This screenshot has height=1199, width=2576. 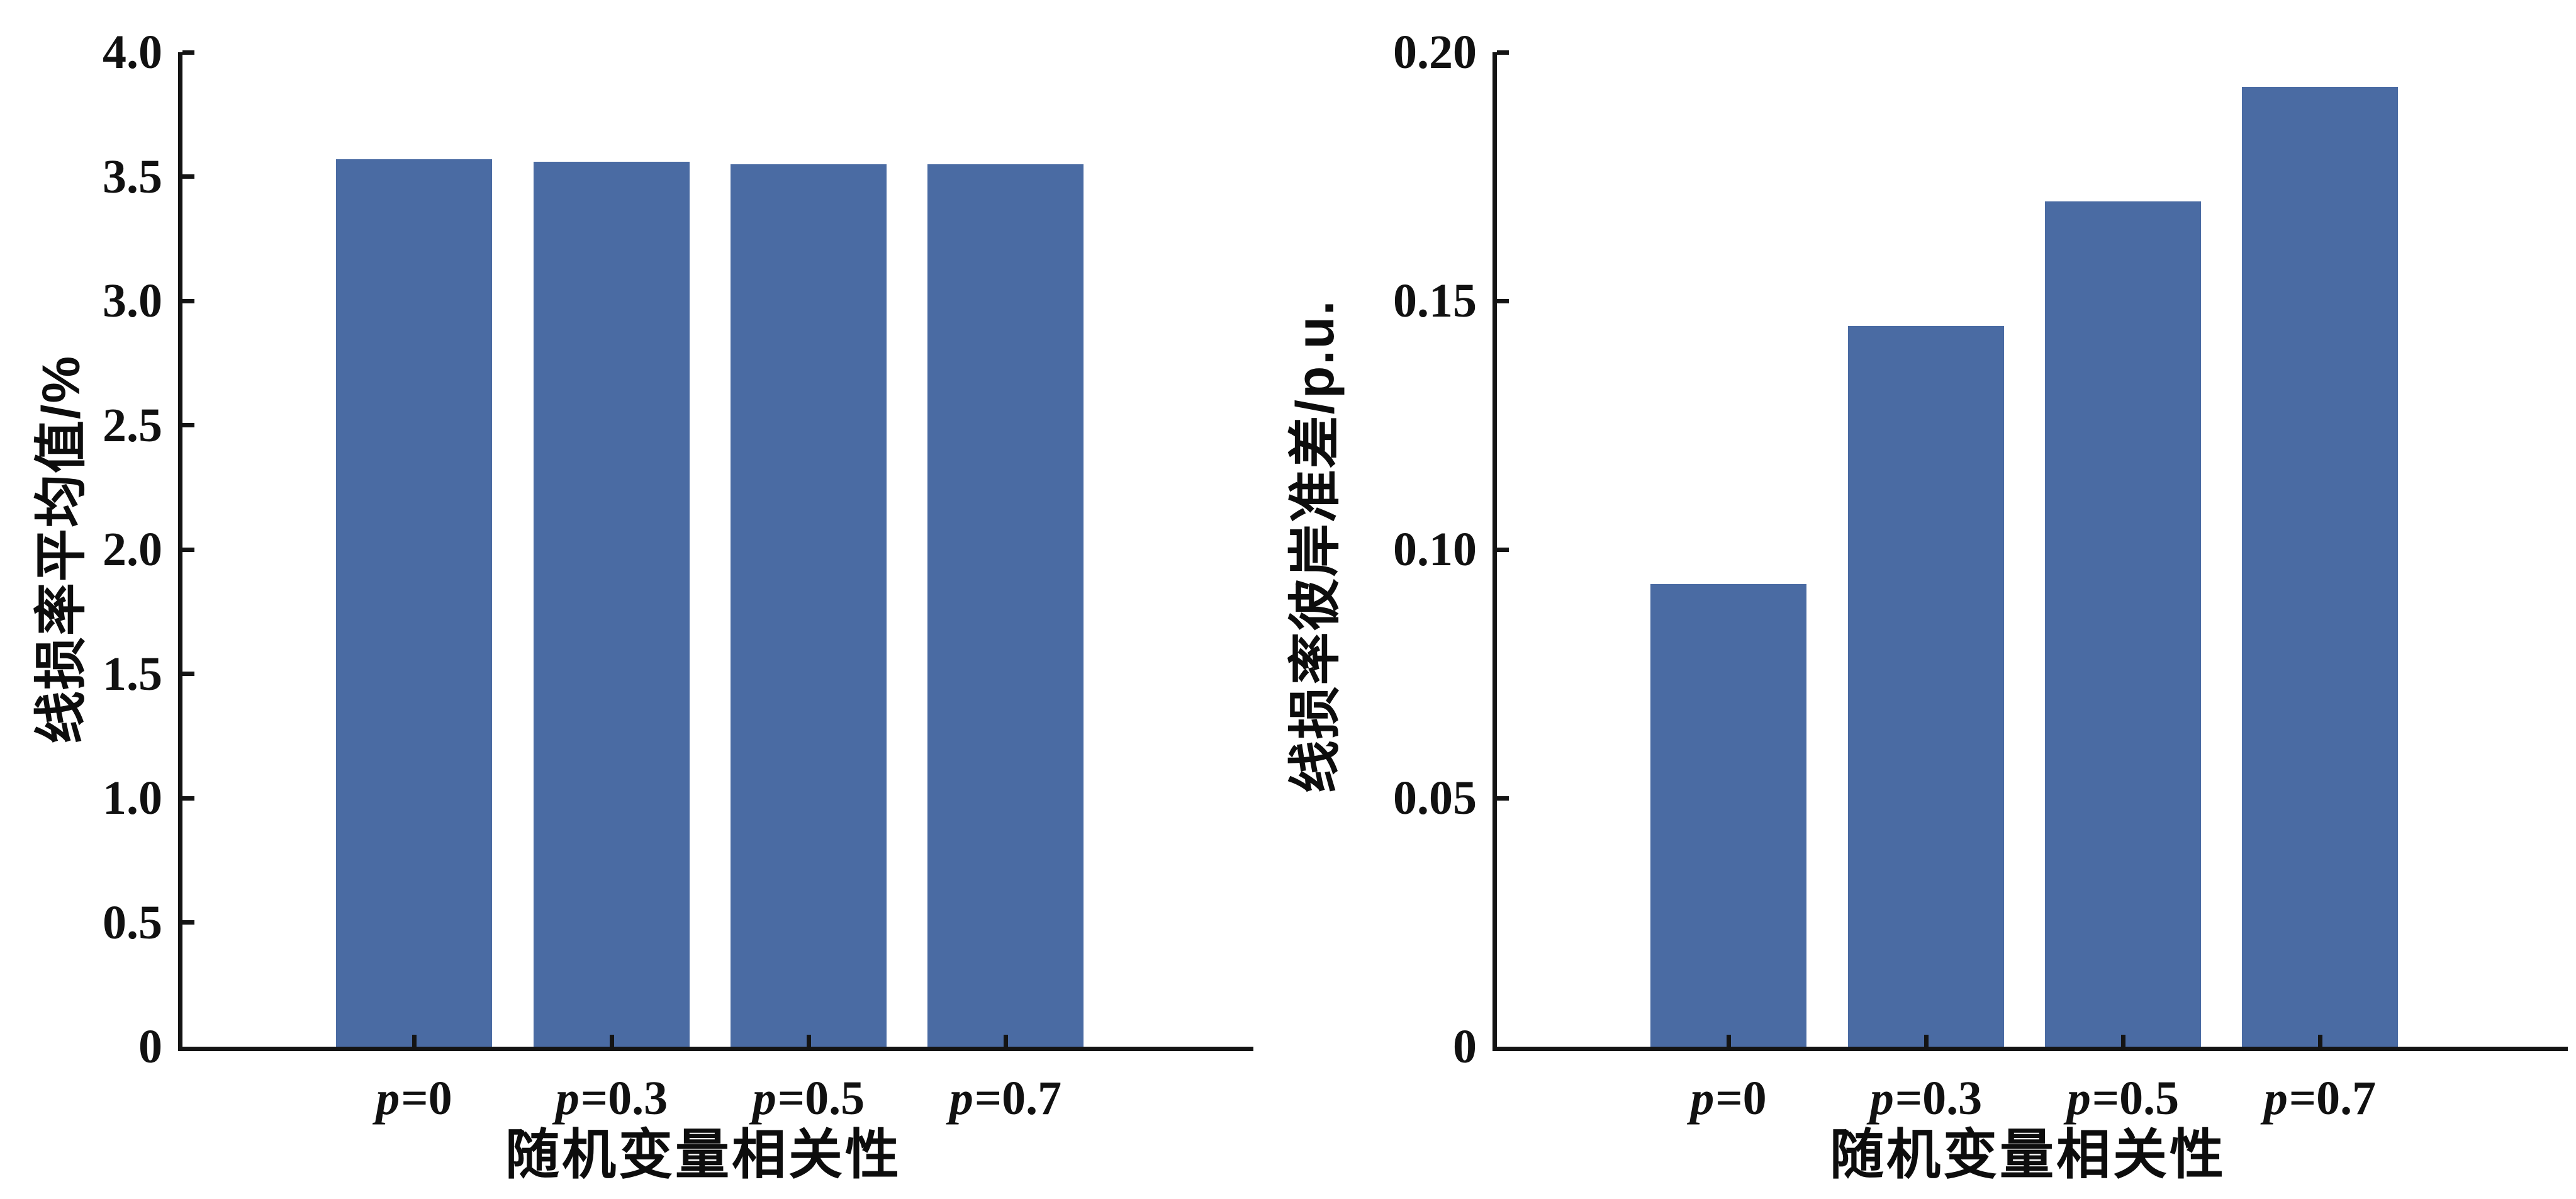 What do you see at coordinates (1435, 52) in the screenshot?
I see `y-tick-label: 0.20` at bounding box center [1435, 52].